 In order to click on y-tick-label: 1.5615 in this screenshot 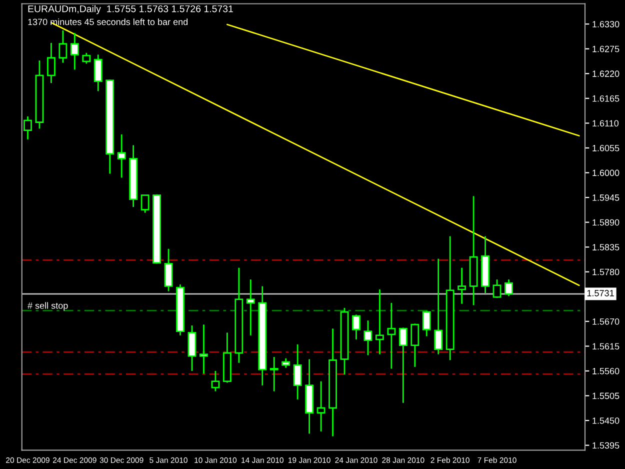, I will do `click(606, 346)`.